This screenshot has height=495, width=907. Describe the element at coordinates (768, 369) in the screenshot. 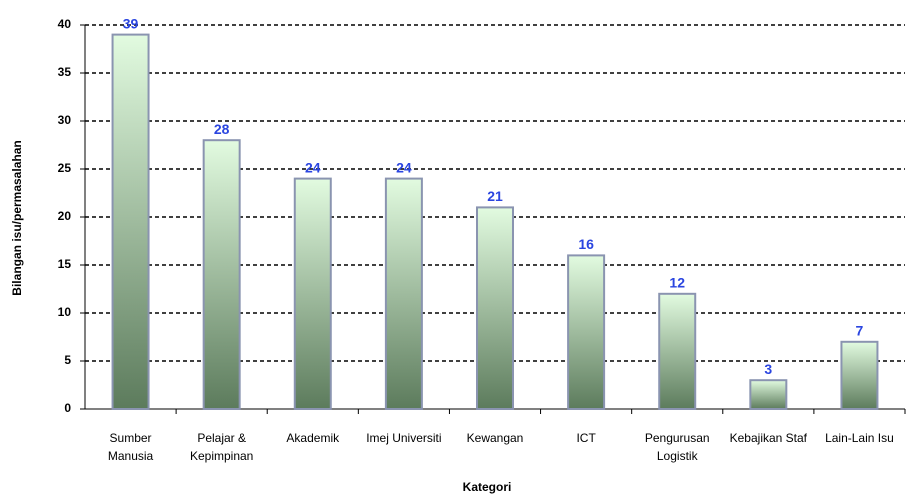

I see `value-label: 3` at that location.